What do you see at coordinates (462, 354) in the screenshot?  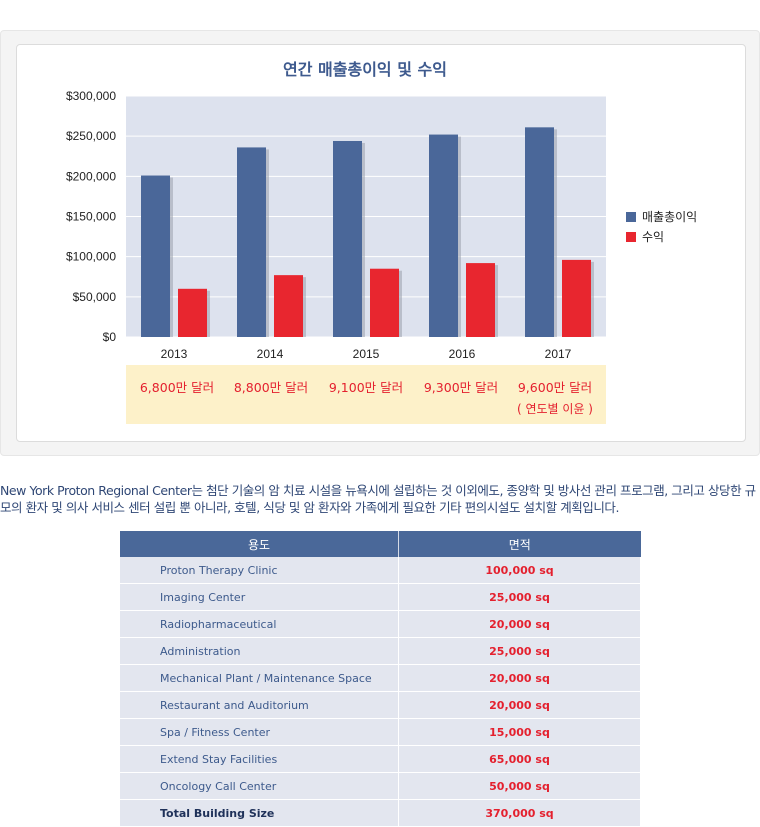 I see `x-tick-label: 2016` at bounding box center [462, 354].